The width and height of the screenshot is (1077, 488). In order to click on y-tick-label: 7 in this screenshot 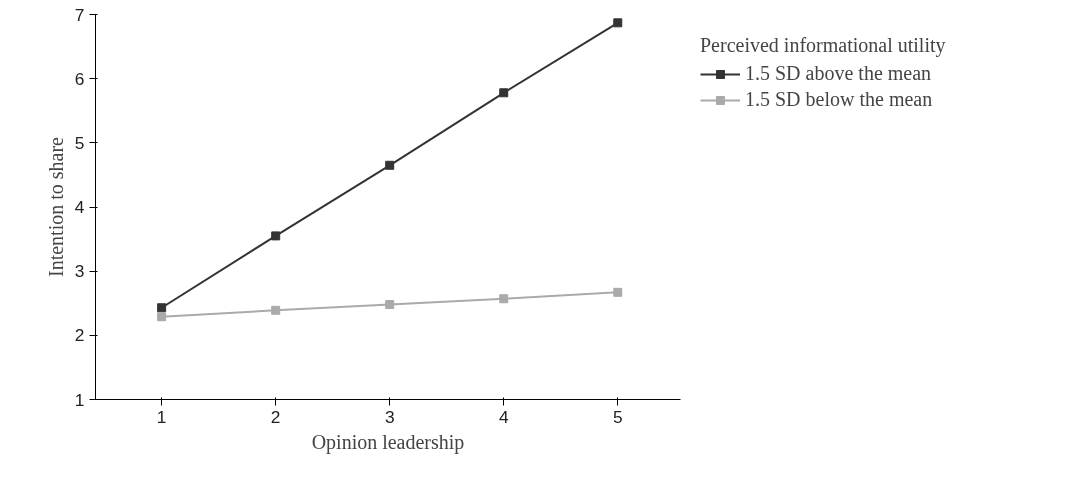, I will do `click(79, 14)`.